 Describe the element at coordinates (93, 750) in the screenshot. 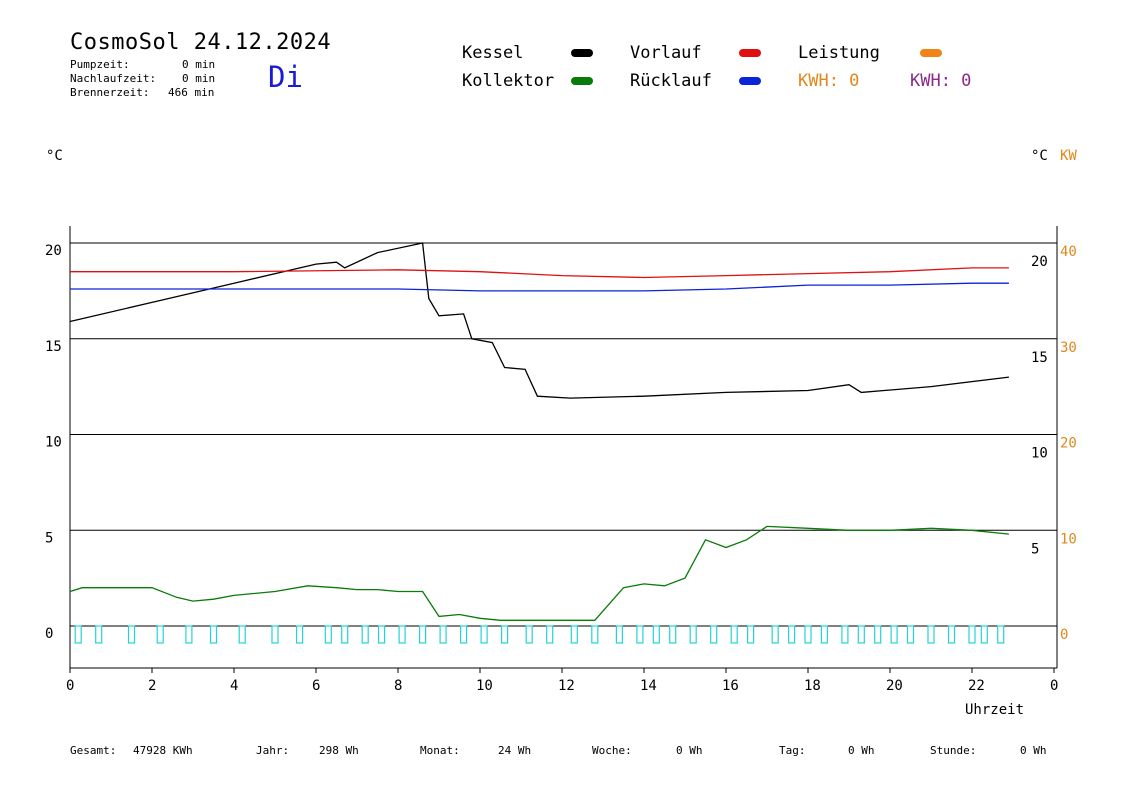

I see `gesamt-label: Gesamt:` at that location.